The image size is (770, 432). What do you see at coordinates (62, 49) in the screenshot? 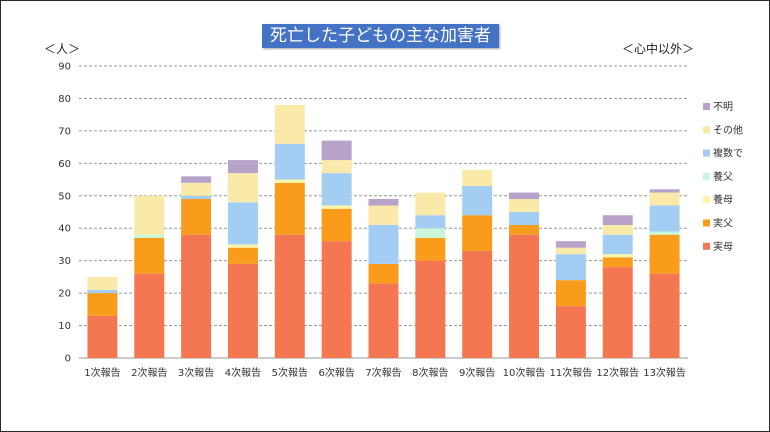
I see `y-axis-unit-label: ＜人＞` at bounding box center [62, 49].